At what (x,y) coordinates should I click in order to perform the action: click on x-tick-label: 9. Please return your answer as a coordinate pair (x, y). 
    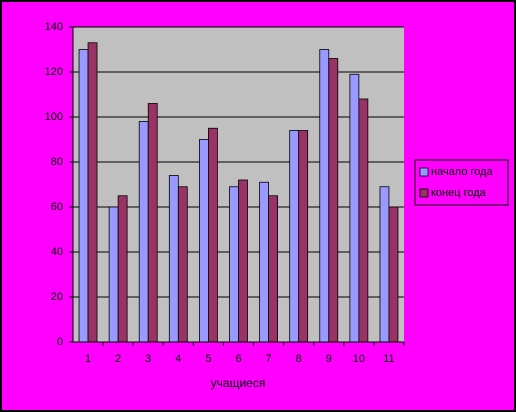
    Looking at the image, I should click on (329, 359).